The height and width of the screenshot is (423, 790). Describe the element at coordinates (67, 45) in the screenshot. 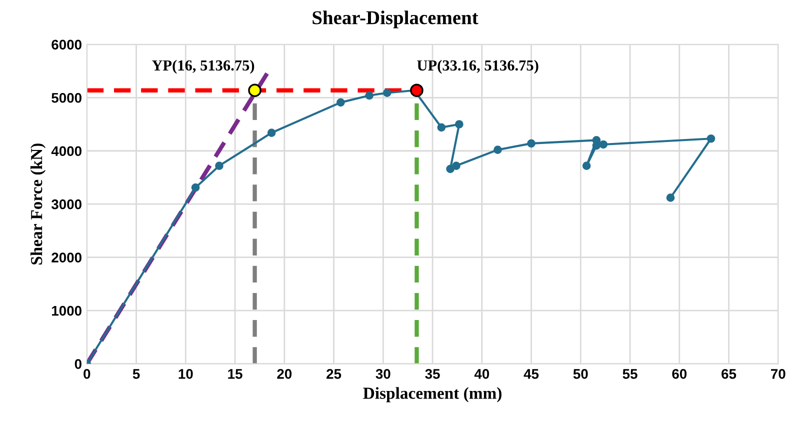

I see `y-tick-label: 6000` at that location.